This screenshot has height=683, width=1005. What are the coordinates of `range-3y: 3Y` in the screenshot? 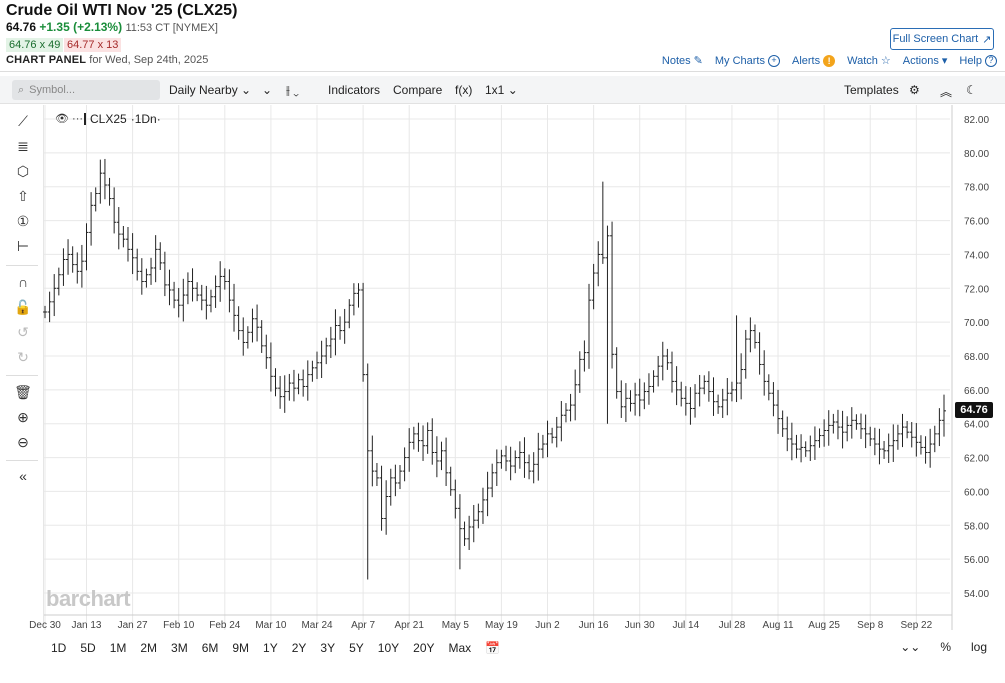 It's located at (328, 648).